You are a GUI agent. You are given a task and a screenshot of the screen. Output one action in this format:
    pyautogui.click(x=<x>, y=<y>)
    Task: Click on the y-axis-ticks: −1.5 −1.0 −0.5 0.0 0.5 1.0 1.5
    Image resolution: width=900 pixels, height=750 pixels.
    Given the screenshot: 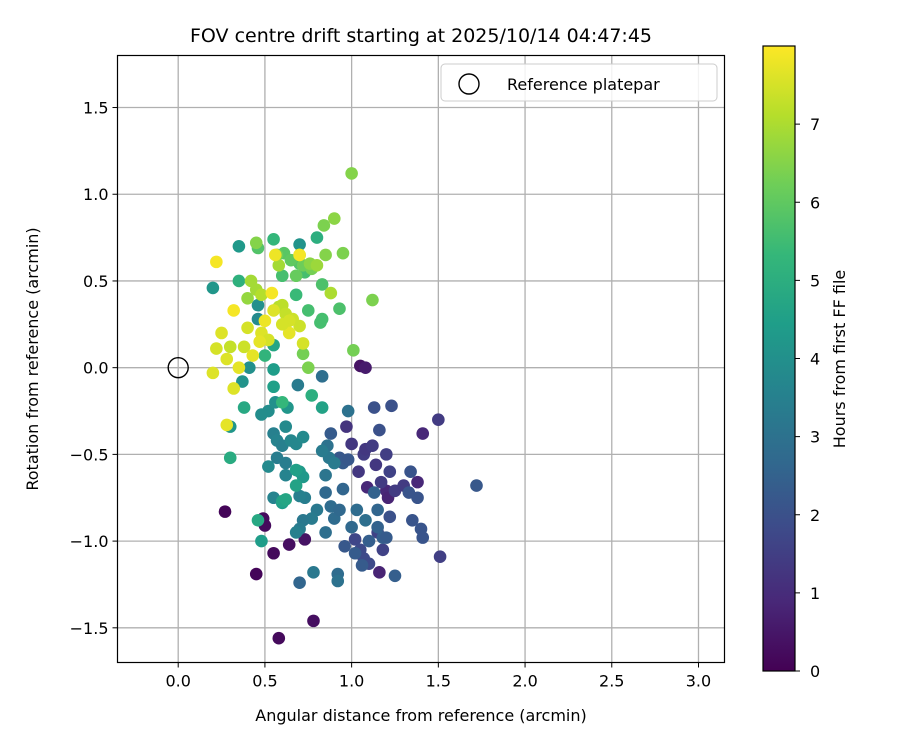 What is the action you would take?
    pyautogui.click(x=94, y=368)
    